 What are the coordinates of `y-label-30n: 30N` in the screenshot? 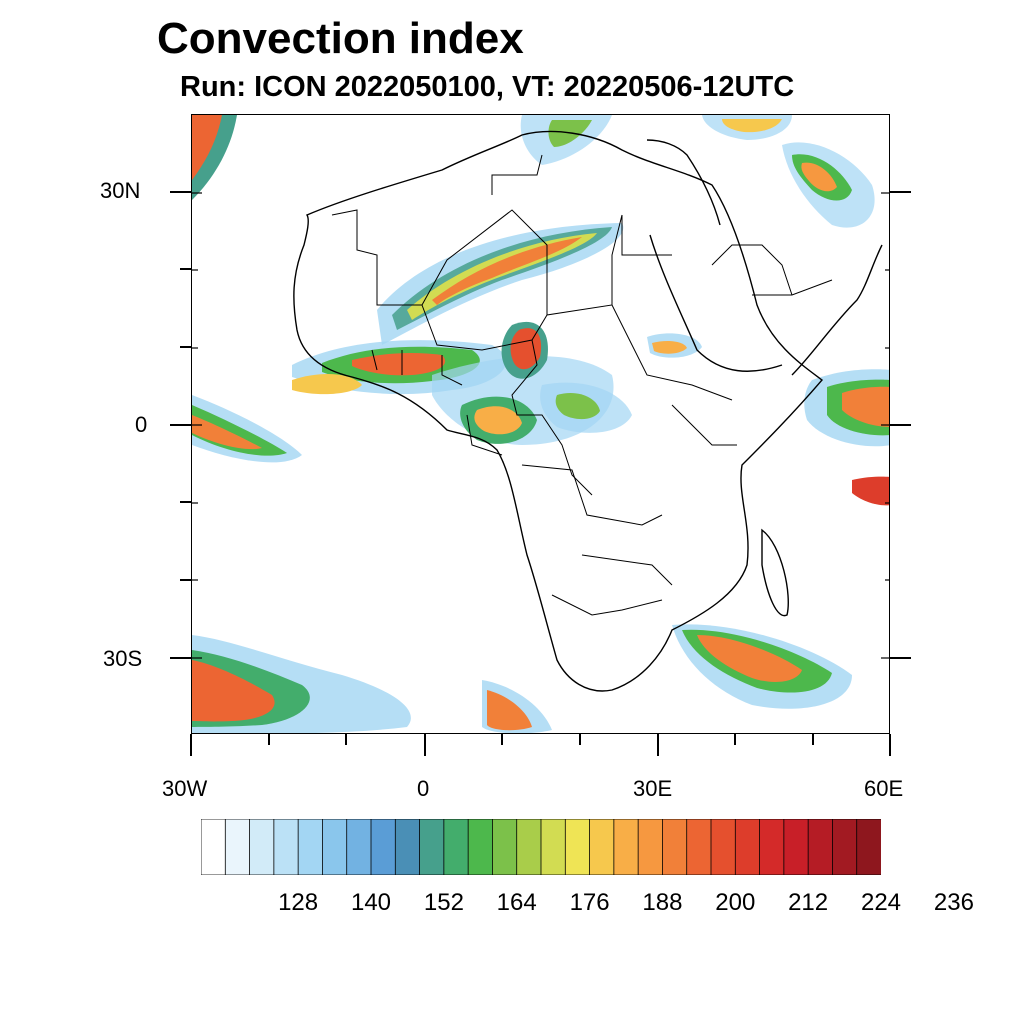 It's located at (120, 190).